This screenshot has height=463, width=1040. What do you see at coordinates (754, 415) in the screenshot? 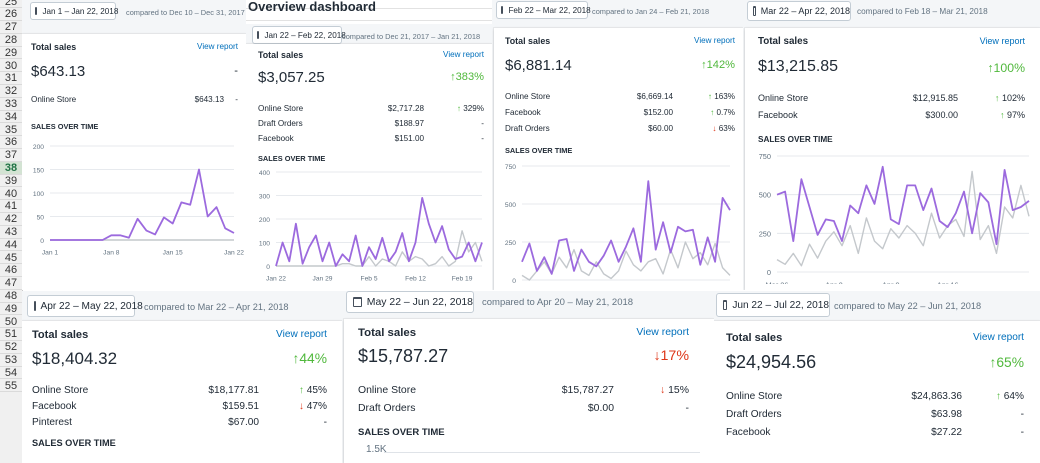
I see `breakdown-channel-label: Draft Orders` at bounding box center [754, 415].